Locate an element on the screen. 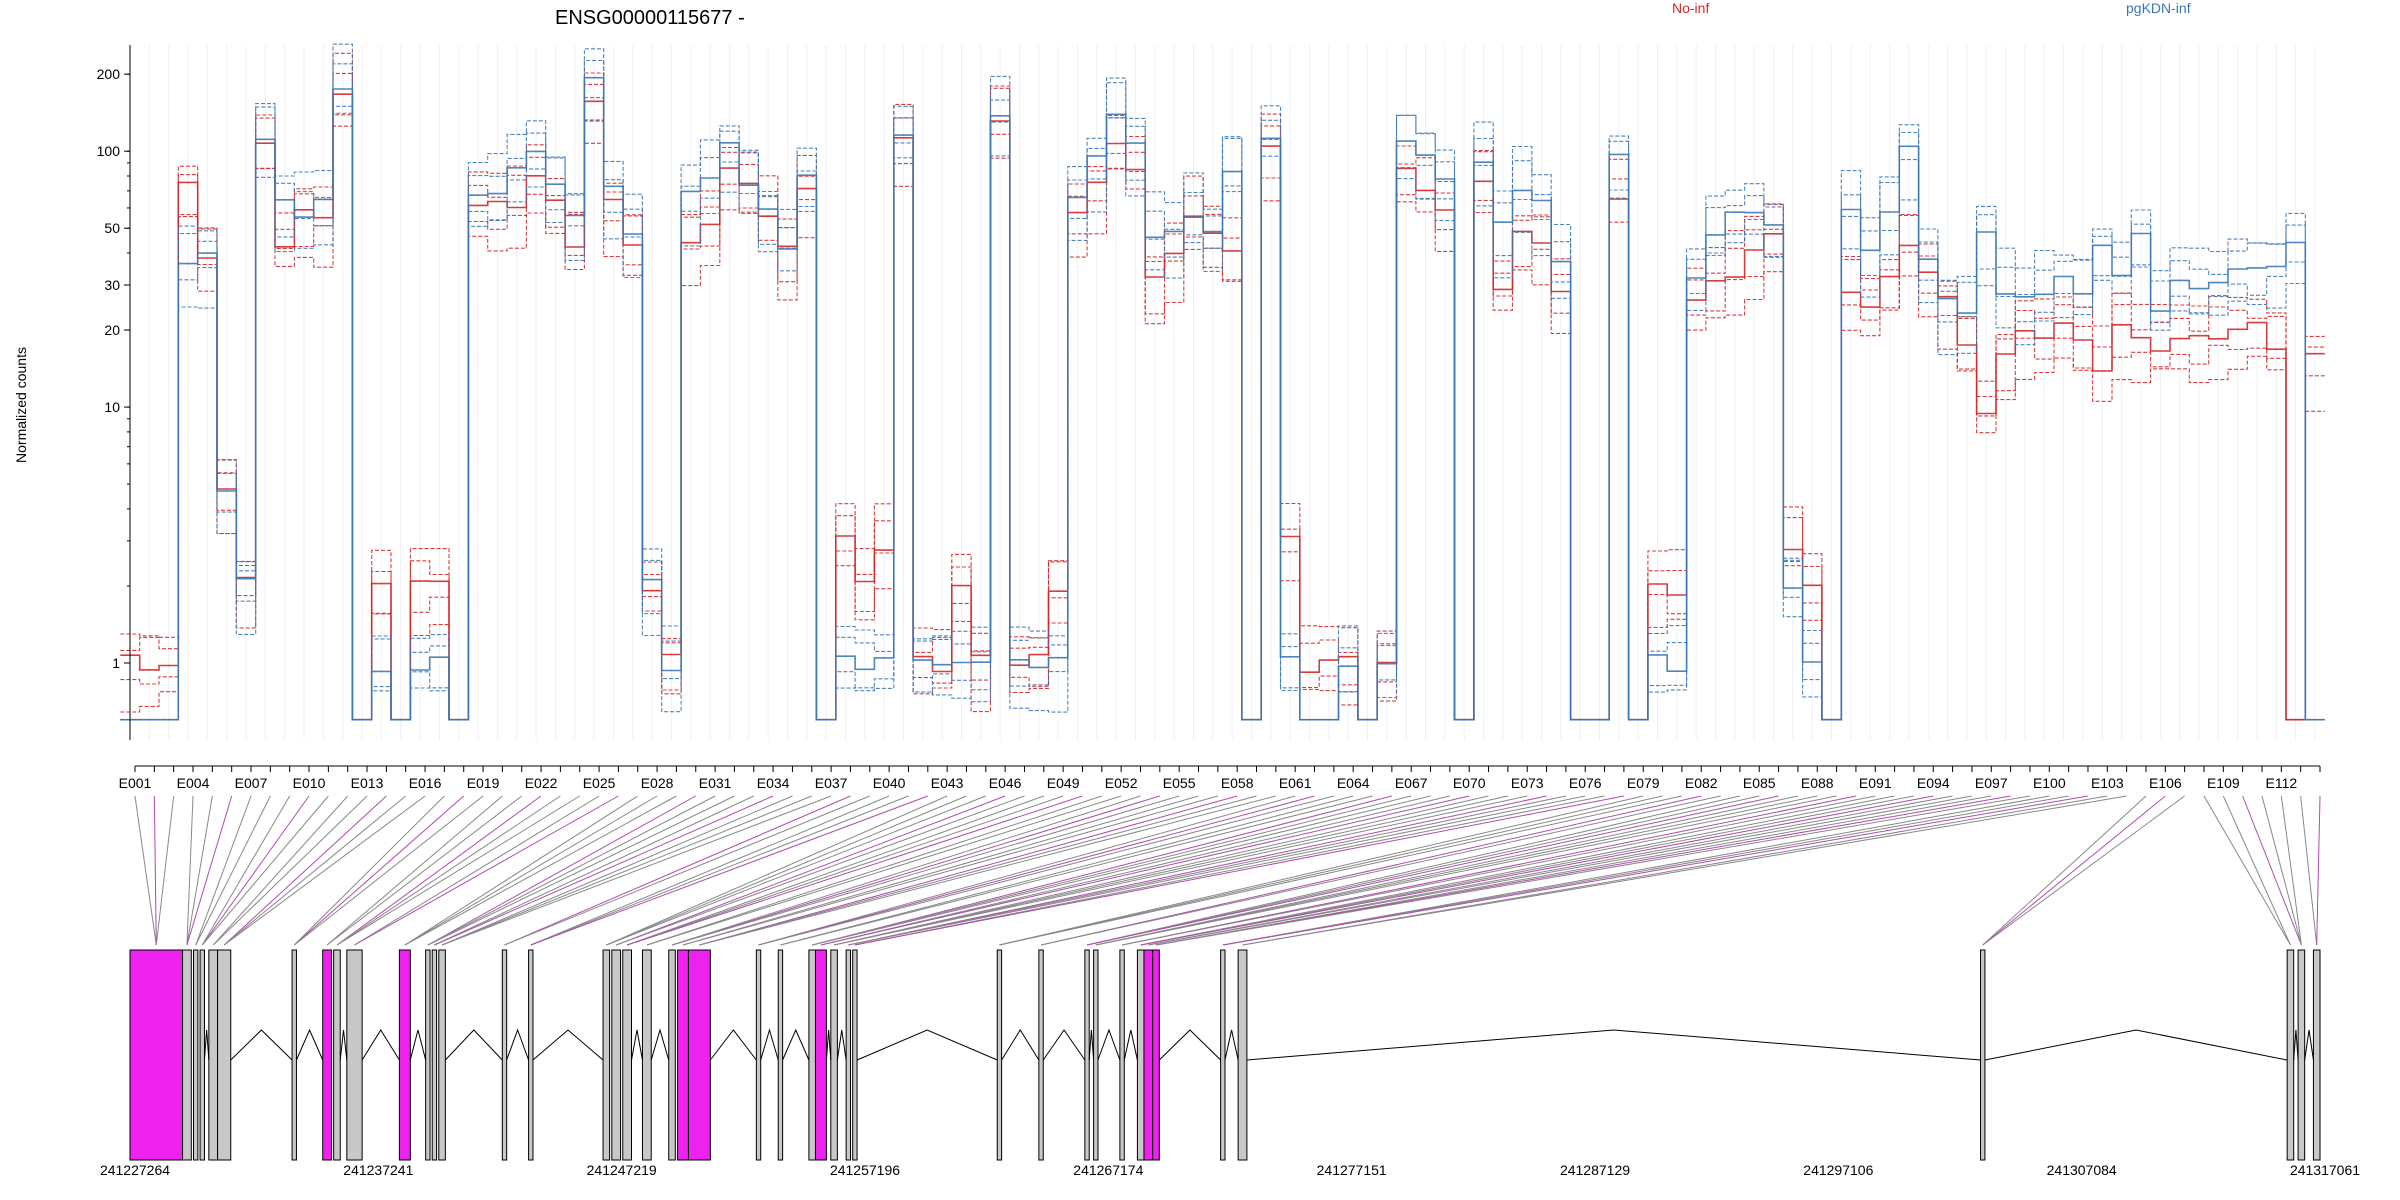 The width and height of the screenshot is (2400, 1200). x-tick-label: E055 is located at coordinates (1179, 783).